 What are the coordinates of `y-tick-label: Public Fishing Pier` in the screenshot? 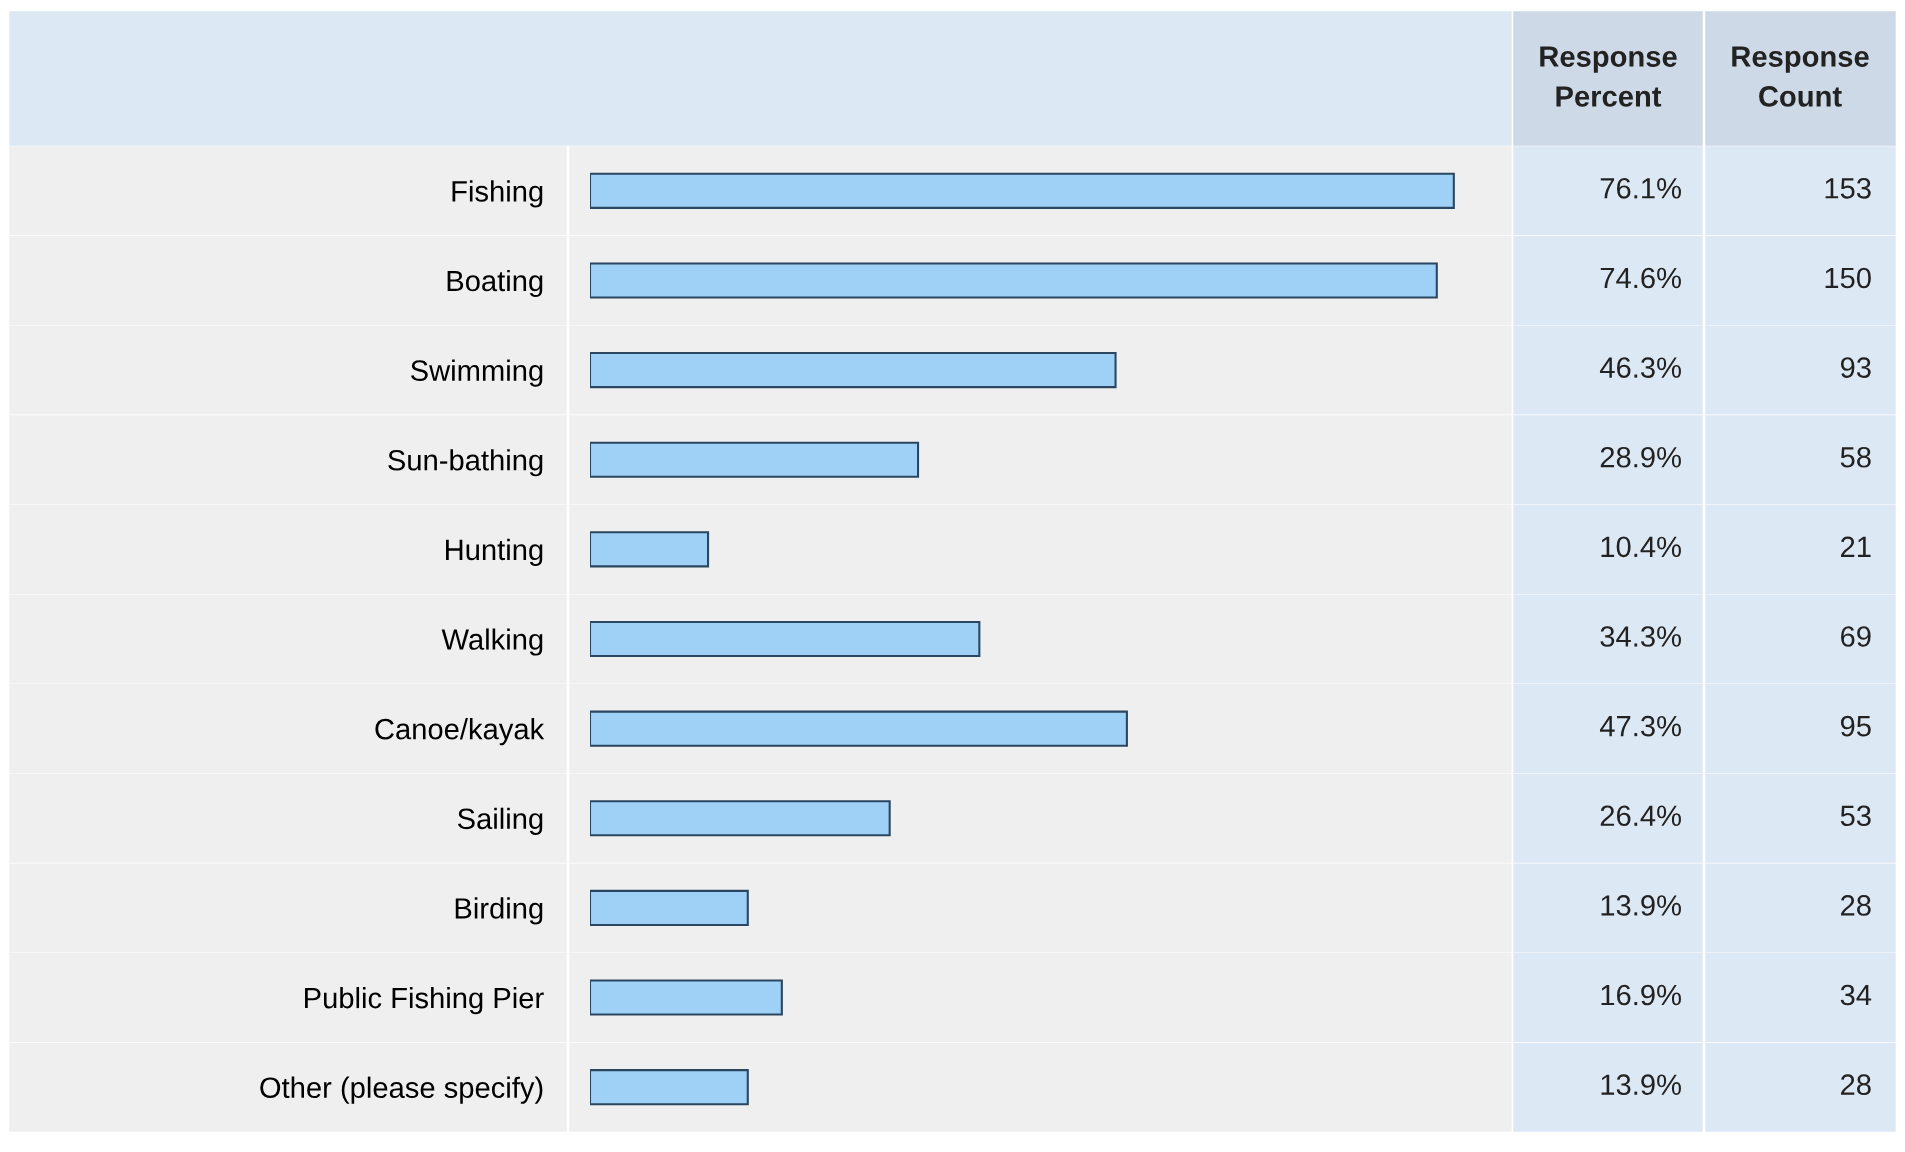 It's located at (424, 1000).